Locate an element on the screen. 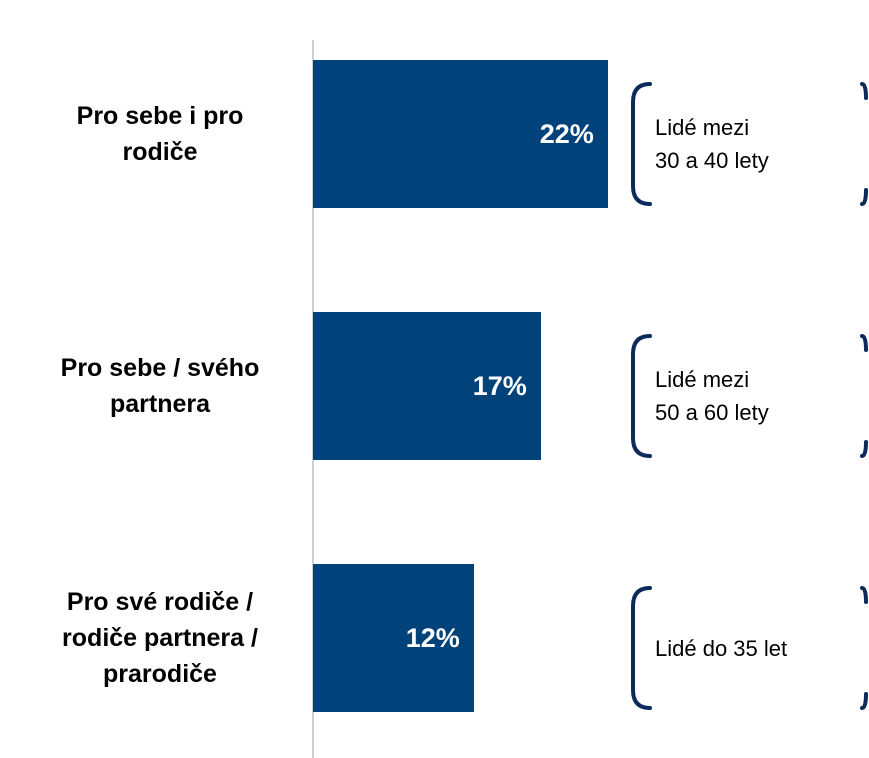  annotation: Lidé mezi 30 a 40 lety is located at coordinates (712, 144).